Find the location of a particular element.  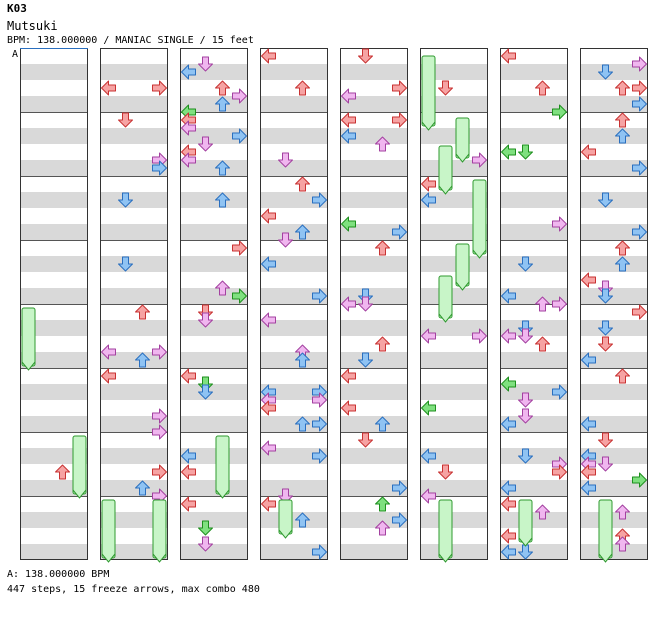

chart-column is located at coordinates (134, 304).